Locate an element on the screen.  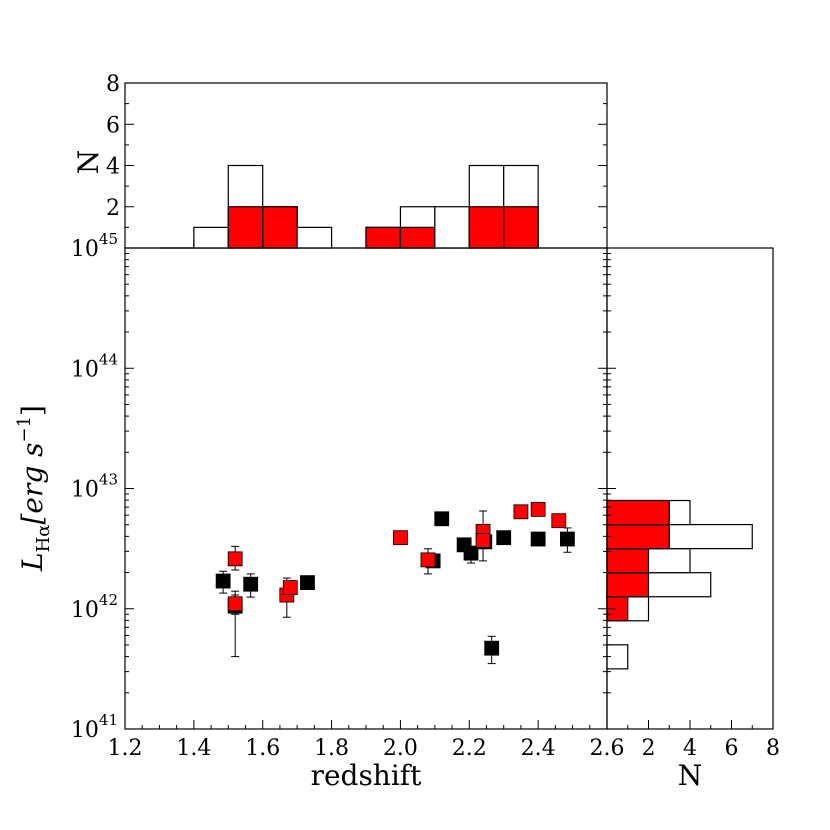
right-histogram-panel: 2 4 6 8 is located at coordinates (693, 504).